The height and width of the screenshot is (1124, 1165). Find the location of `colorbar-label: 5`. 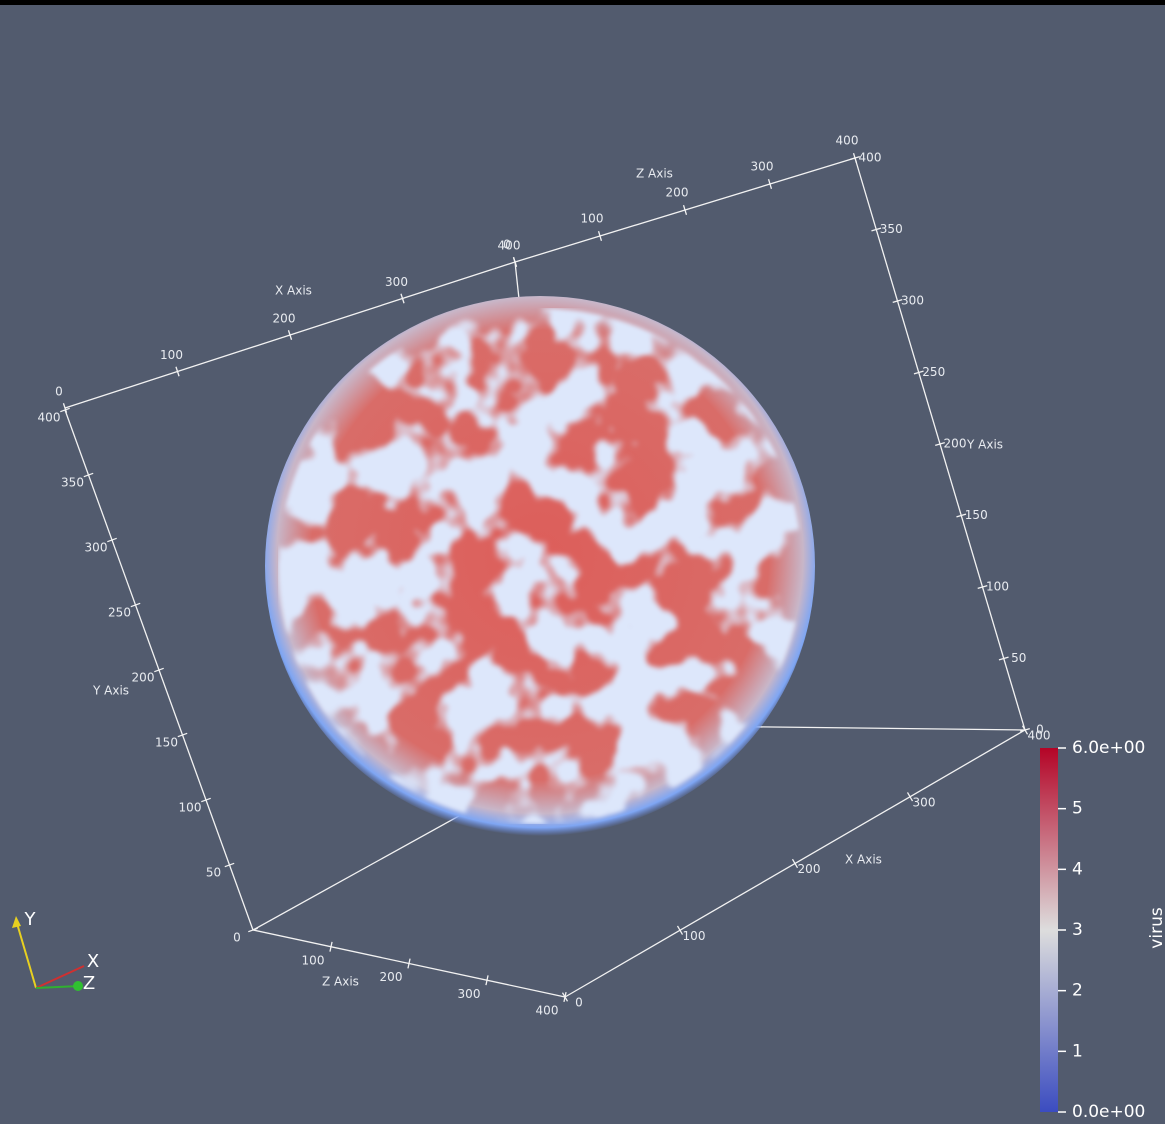

colorbar-label: 5 is located at coordinates (1077, 809).